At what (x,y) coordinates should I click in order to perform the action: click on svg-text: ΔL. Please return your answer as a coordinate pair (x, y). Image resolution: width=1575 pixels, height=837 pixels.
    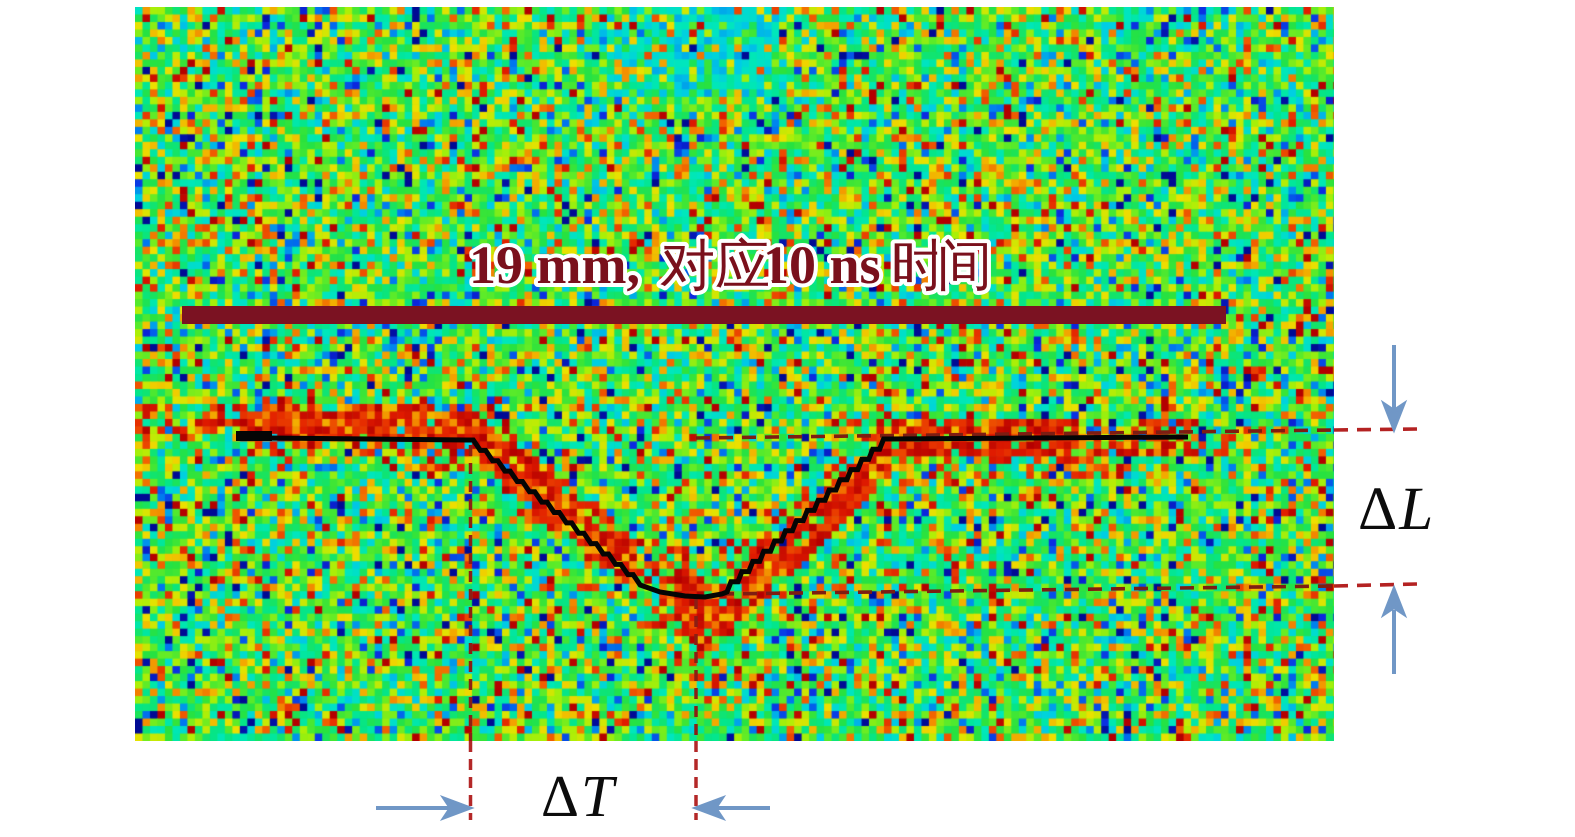
    Looking at the image, I should click on (1396, 509).